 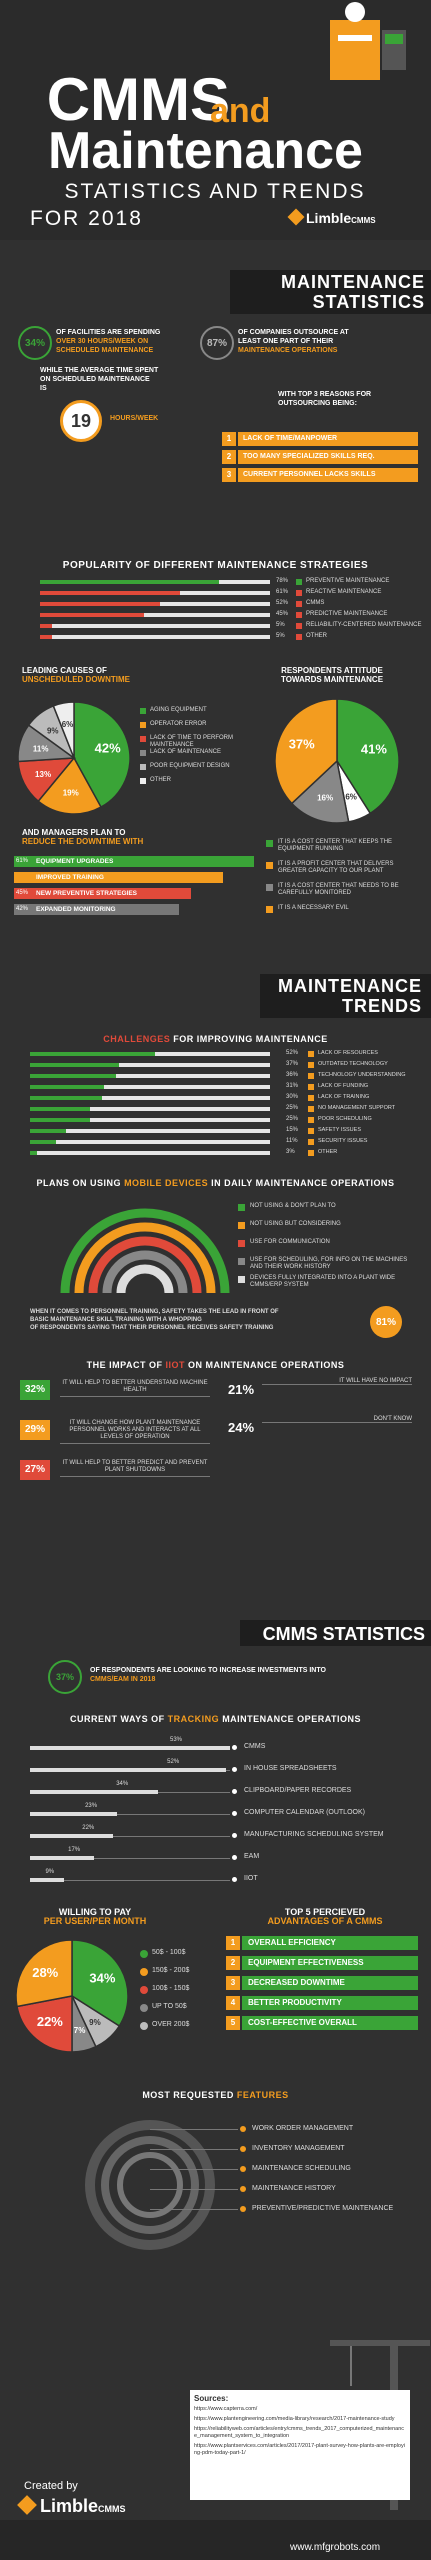 What do you see at coordinates (70, 877) in the screenshot?
I see `plan-label: IMPROVED TRAINING` at bounding box center [70, 877].